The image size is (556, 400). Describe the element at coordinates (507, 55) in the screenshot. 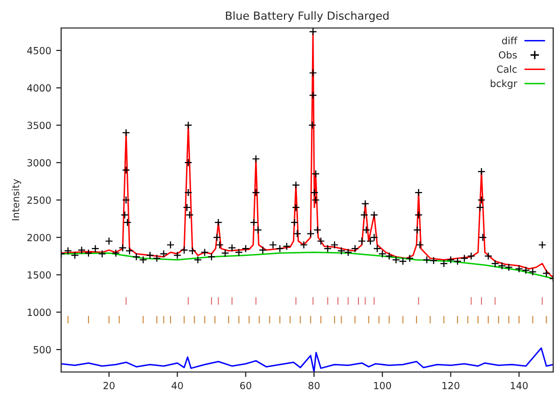

I see `legend-label: Obs` at that location.